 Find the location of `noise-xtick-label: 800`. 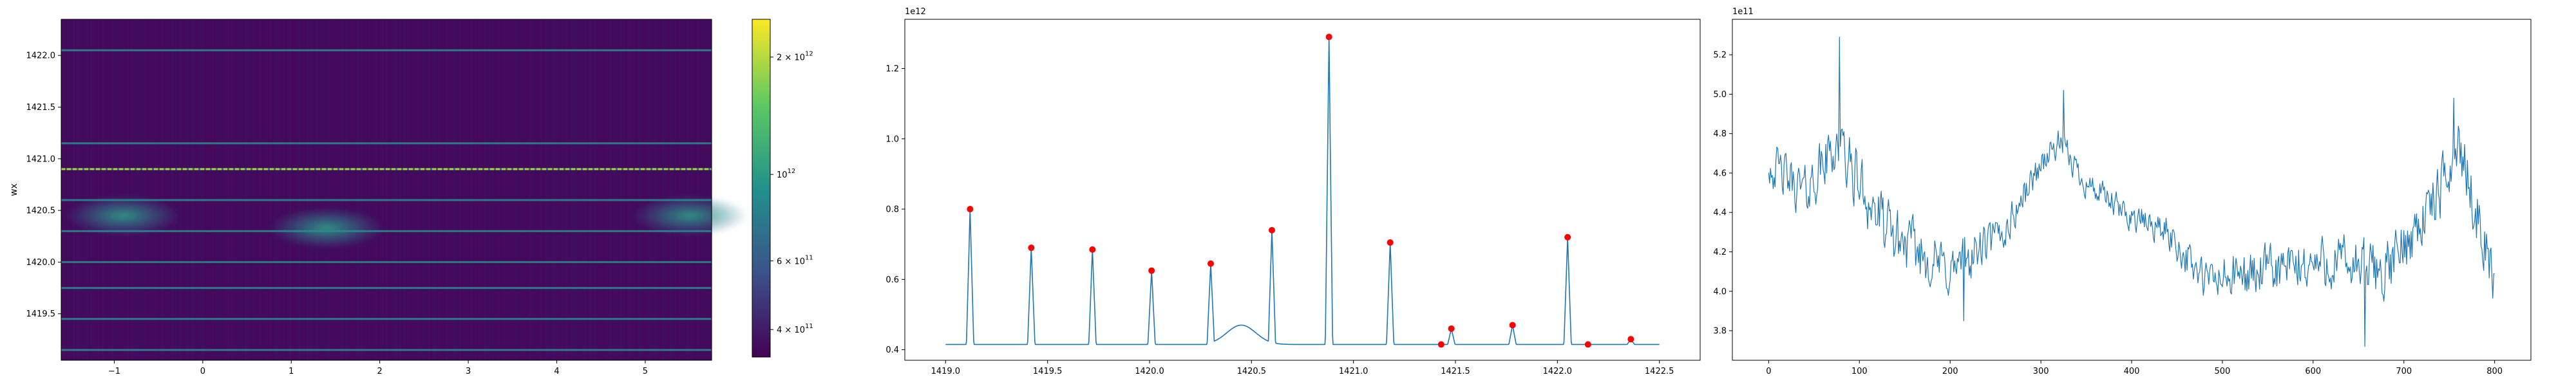

noise-xtick-label: 800 is located at coordinates (2494, 371).